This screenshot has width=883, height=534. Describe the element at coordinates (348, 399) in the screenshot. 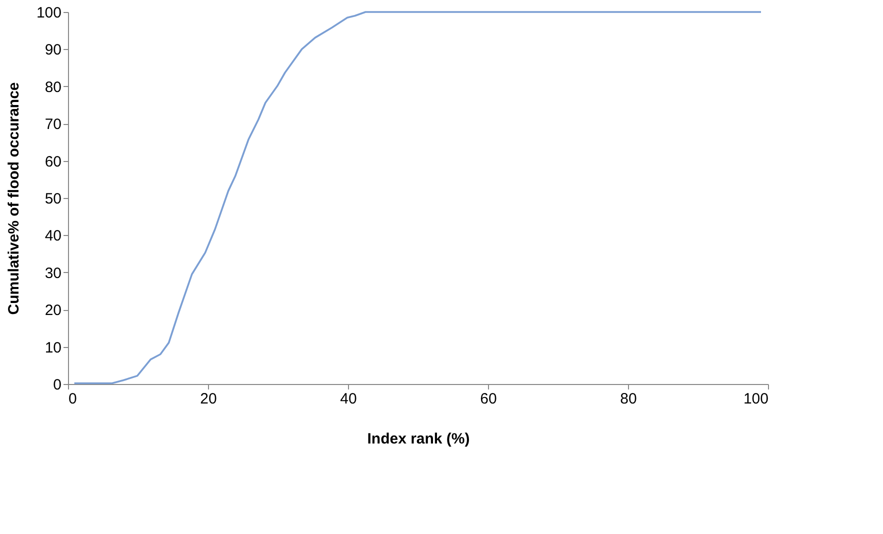

I see `x-tick-label: 40` at that location.